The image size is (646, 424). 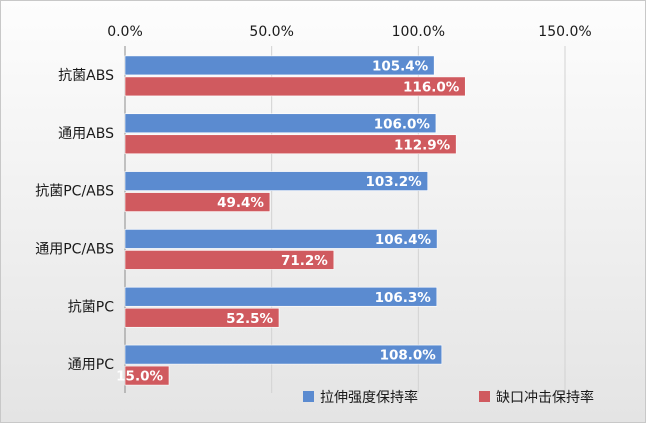 I want to click on data-label: 106.0%, so click(x=402, y=124).